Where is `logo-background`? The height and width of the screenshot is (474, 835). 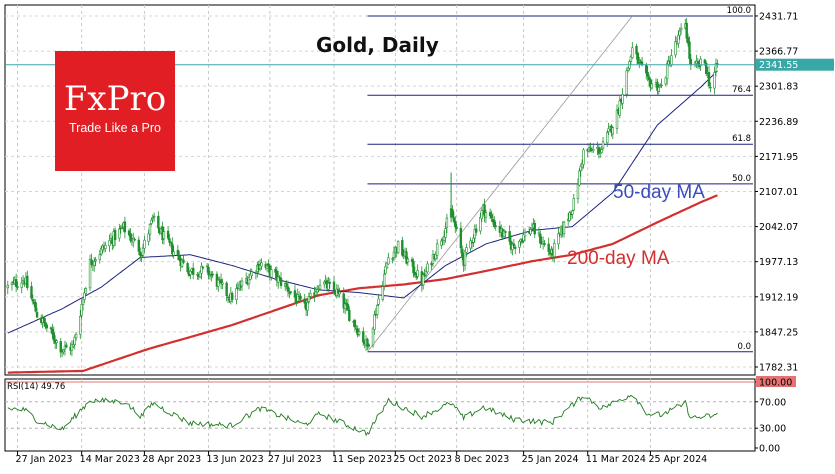 logo-background is located at coordinates (115, 111).